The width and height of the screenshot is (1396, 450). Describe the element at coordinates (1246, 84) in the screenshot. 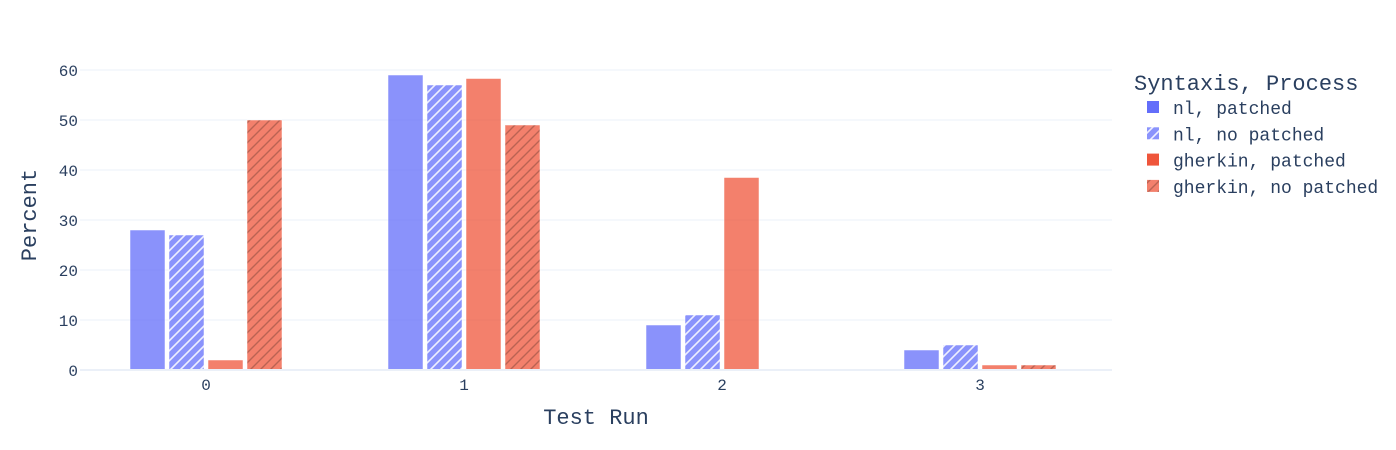

I see `legend-title: Syntaxis, Process` at that location.